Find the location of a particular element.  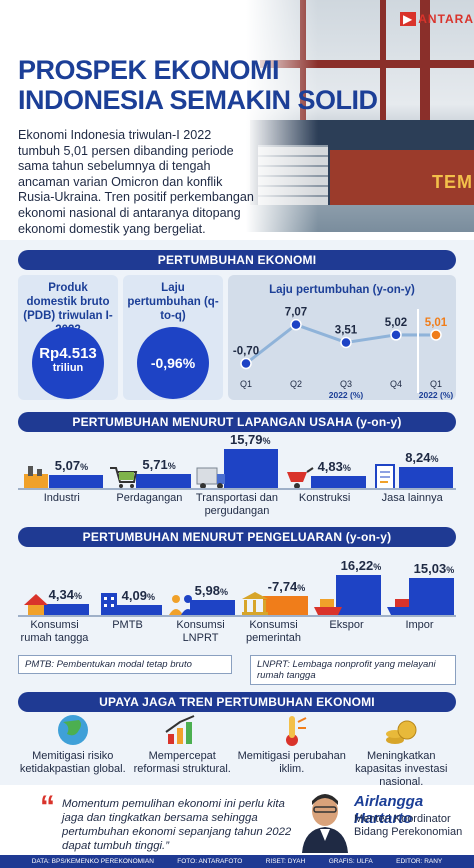

yoy-data-label: 5,02 is located at coordinates (396, 323).